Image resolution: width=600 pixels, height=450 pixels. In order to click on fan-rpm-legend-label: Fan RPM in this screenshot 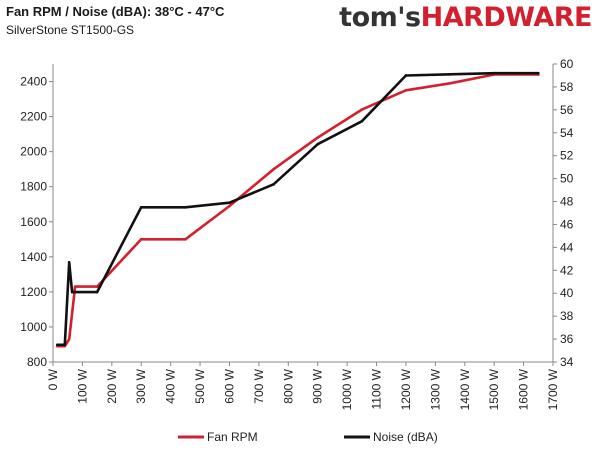, I will do `click(232, 437)`.